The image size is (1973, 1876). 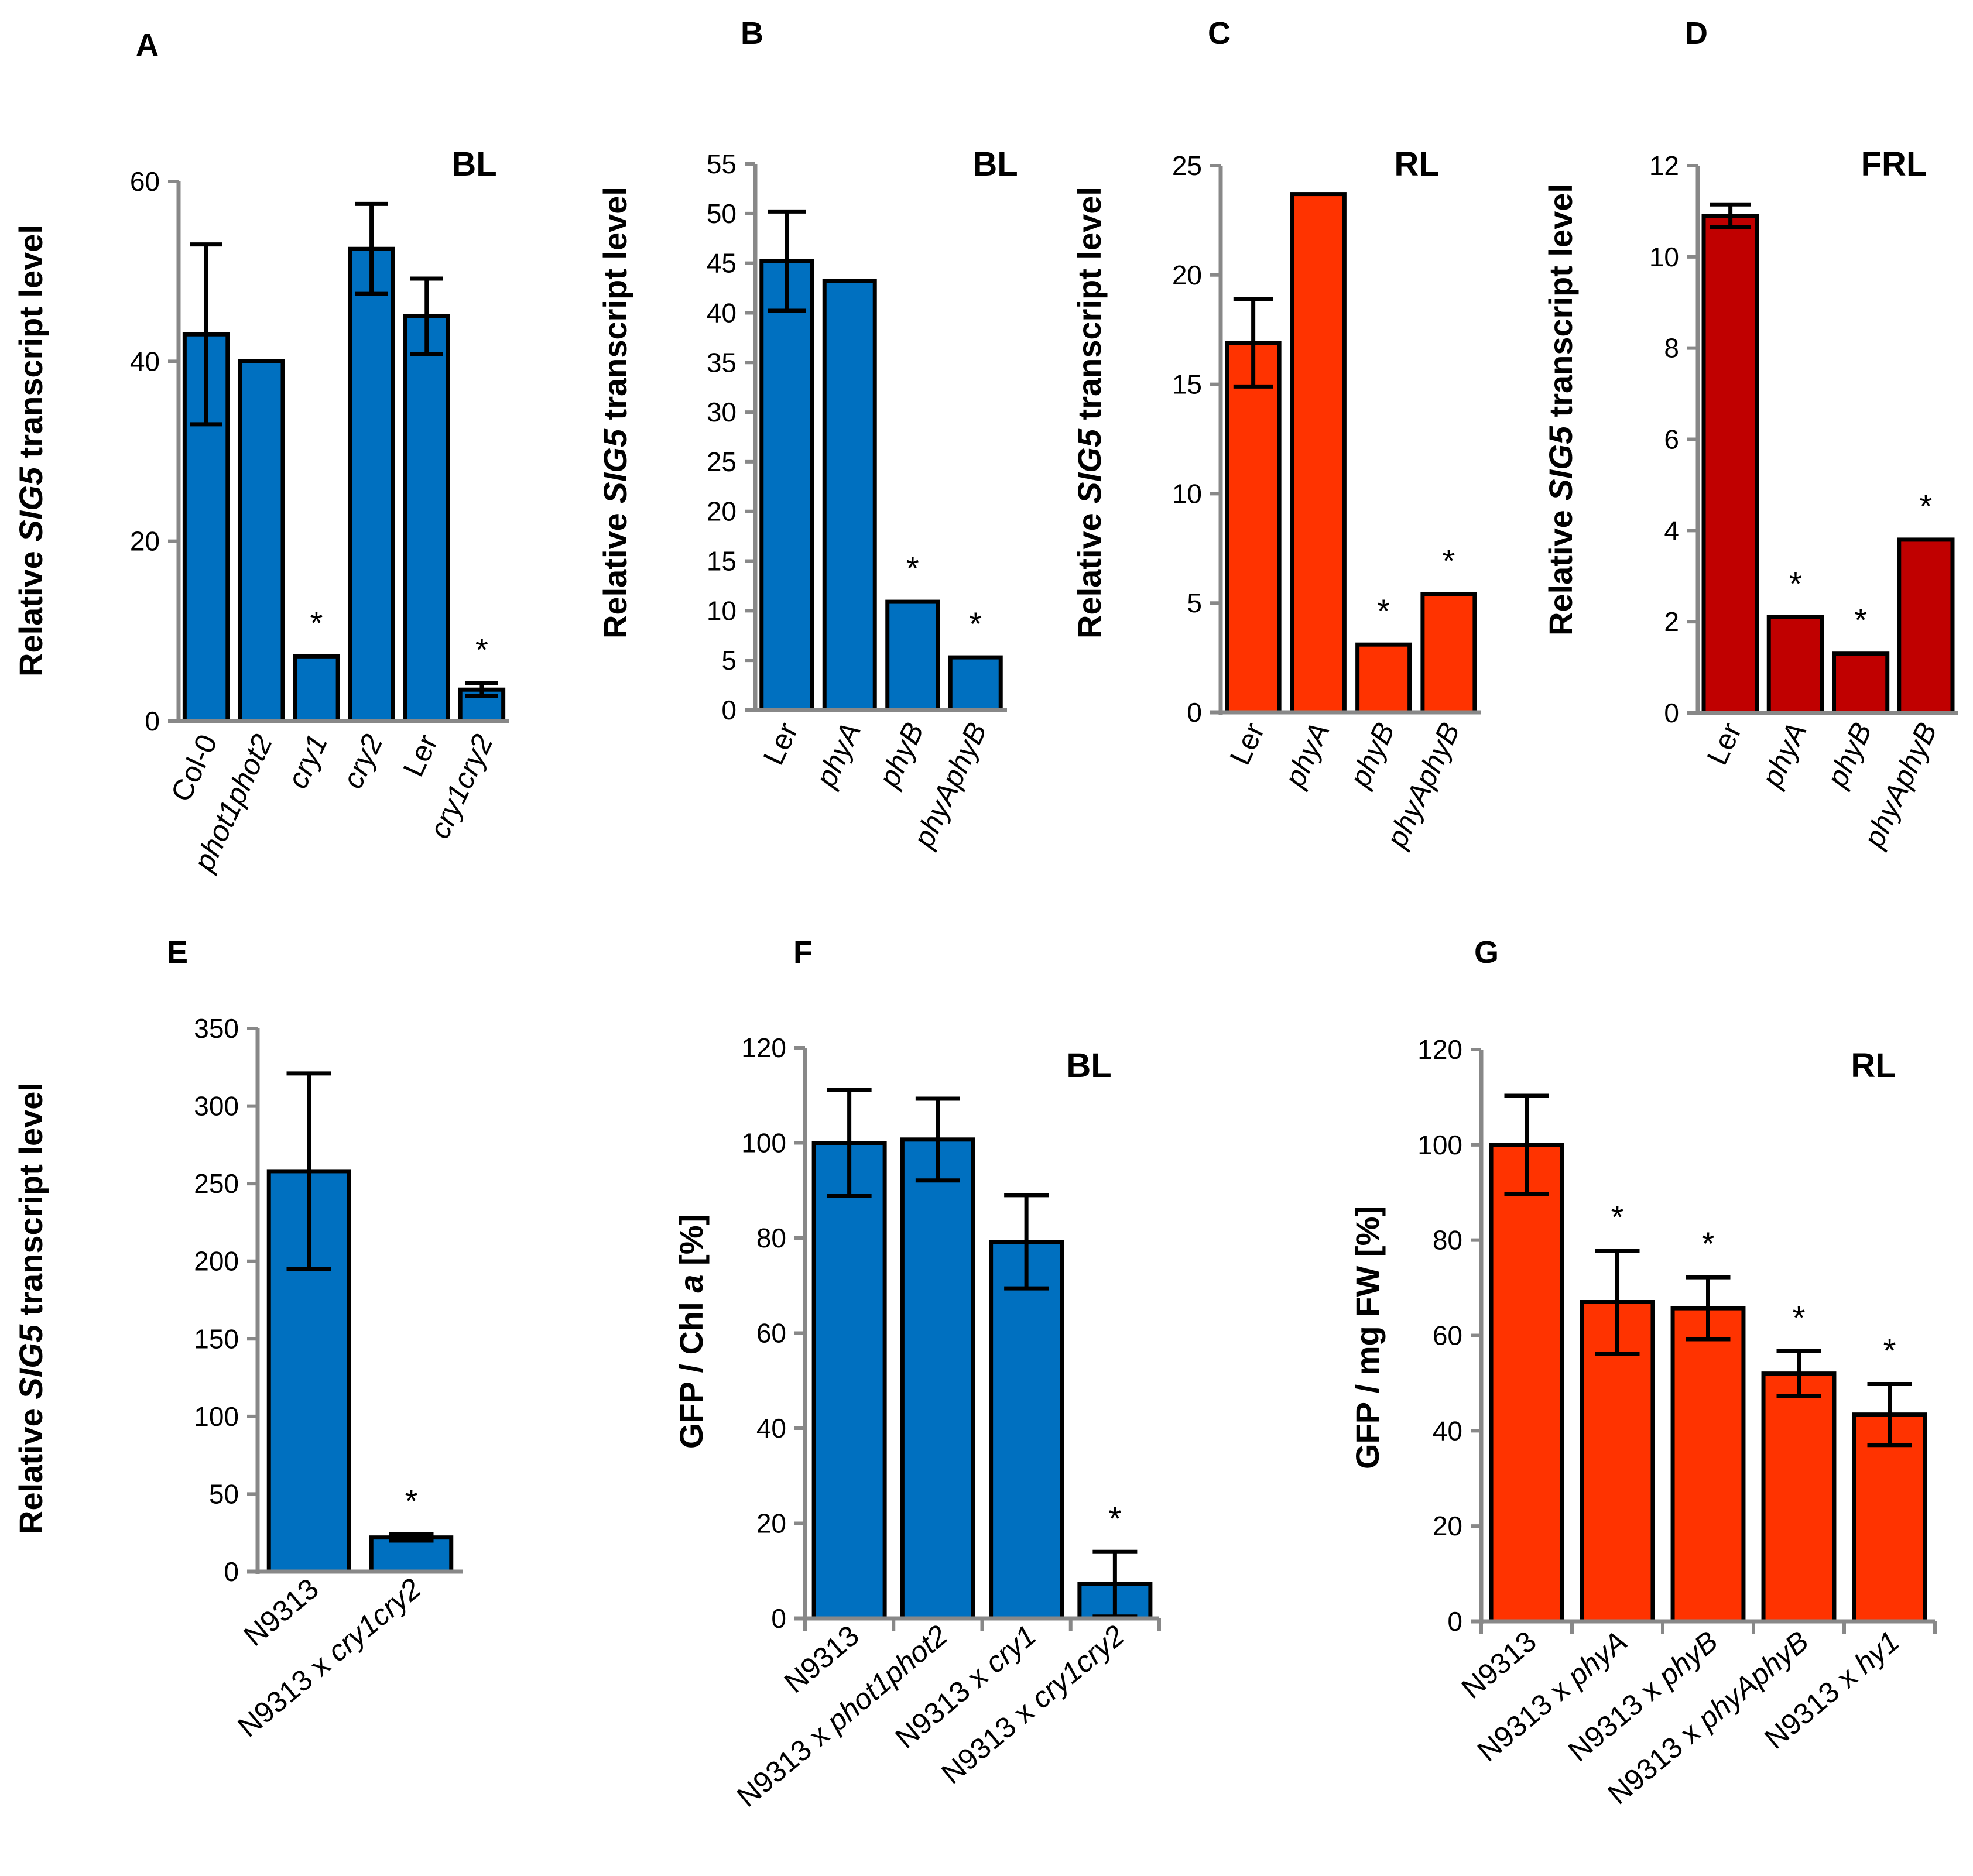 I want to click on panel-letter: F, so click(x=803, y=952).